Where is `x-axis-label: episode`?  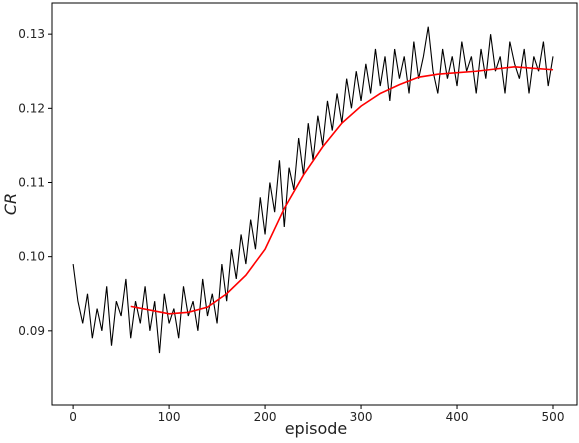 x-axis-label: episode is located at coordinates (316, 428).